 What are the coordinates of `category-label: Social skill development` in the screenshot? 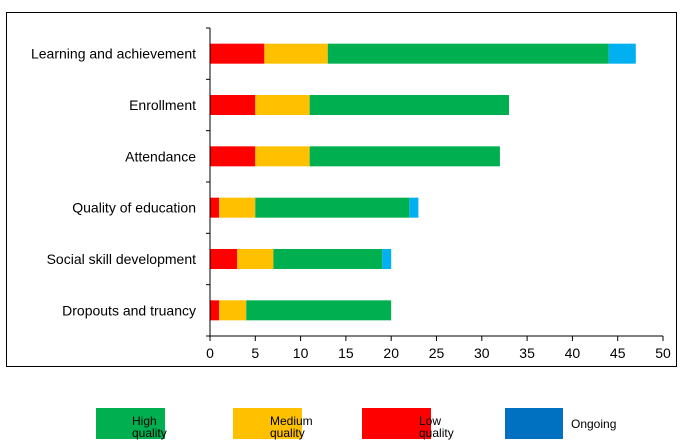 It's located at (122, 259).